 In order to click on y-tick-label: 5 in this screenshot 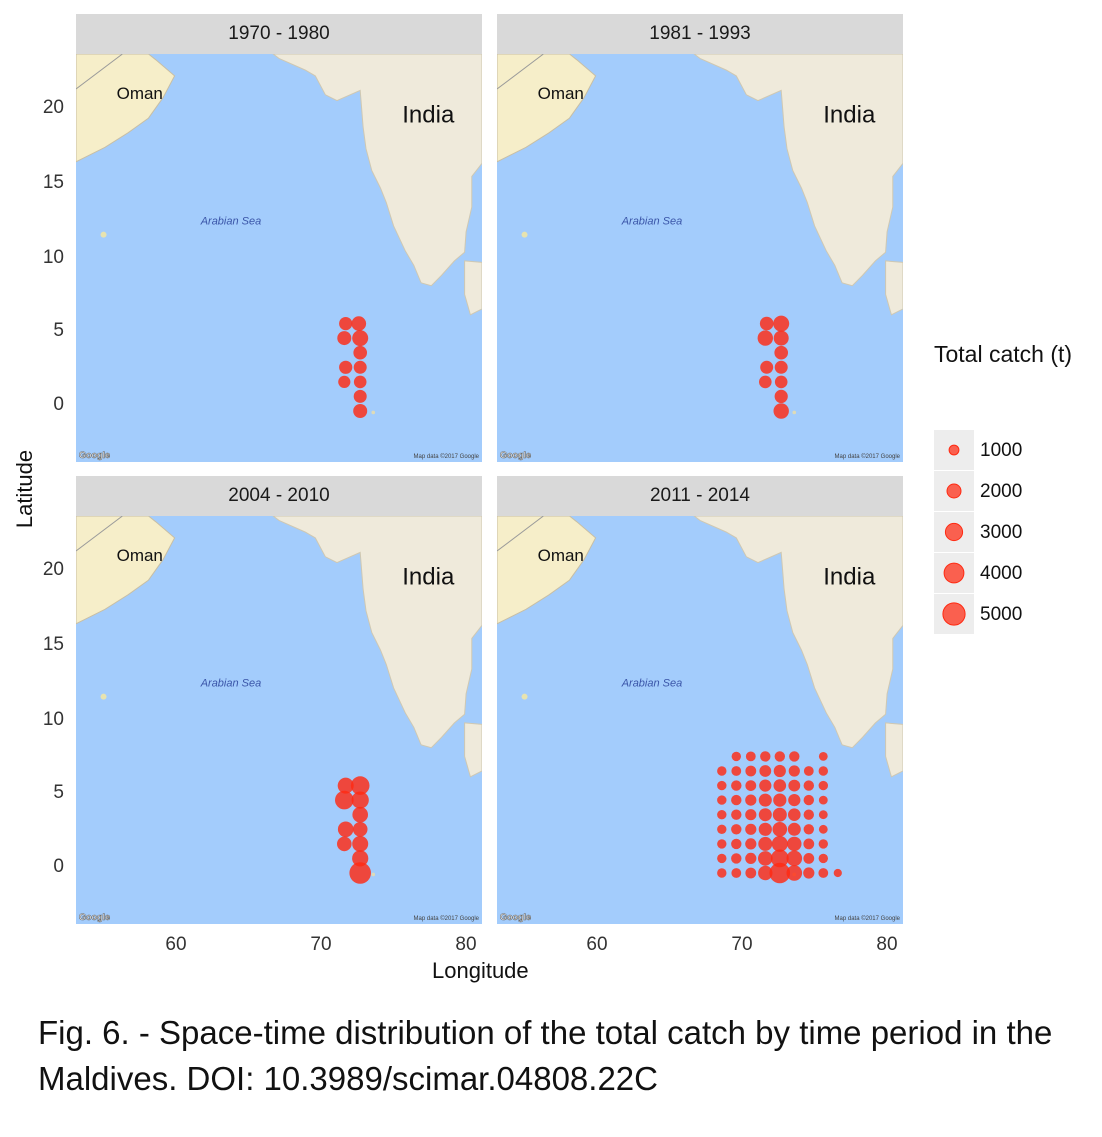, I will do `click(58, 330)`.